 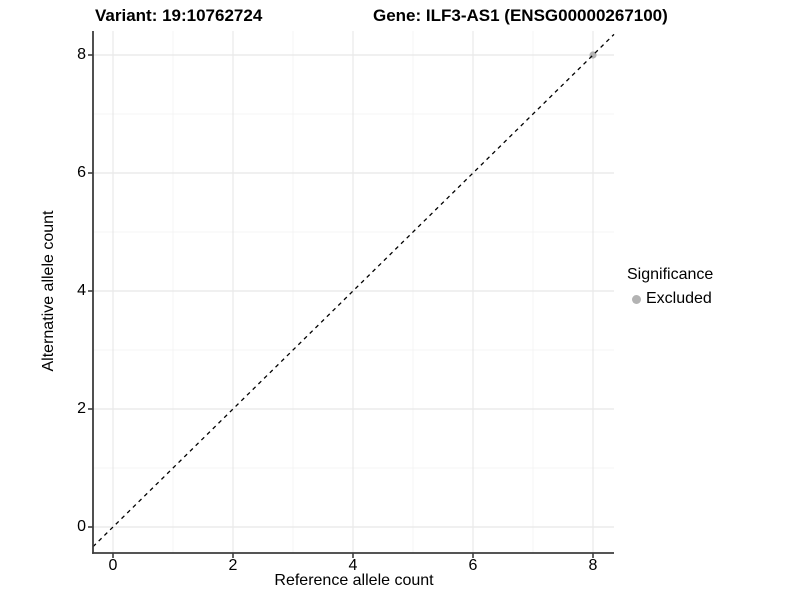 I want to click on legend-entry-excluded: Excluded, so click(x=670, y=299).